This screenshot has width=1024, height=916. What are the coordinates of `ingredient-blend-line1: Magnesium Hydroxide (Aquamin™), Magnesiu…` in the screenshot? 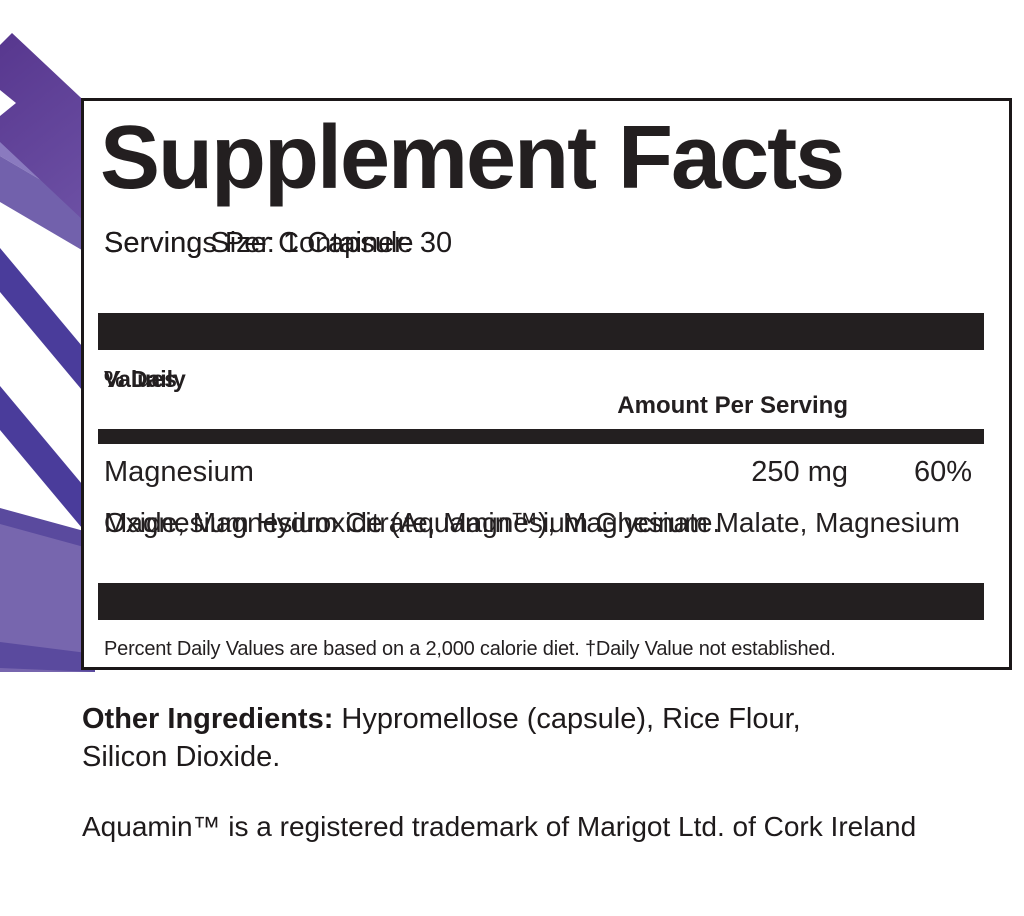 It's located at (532, 522).